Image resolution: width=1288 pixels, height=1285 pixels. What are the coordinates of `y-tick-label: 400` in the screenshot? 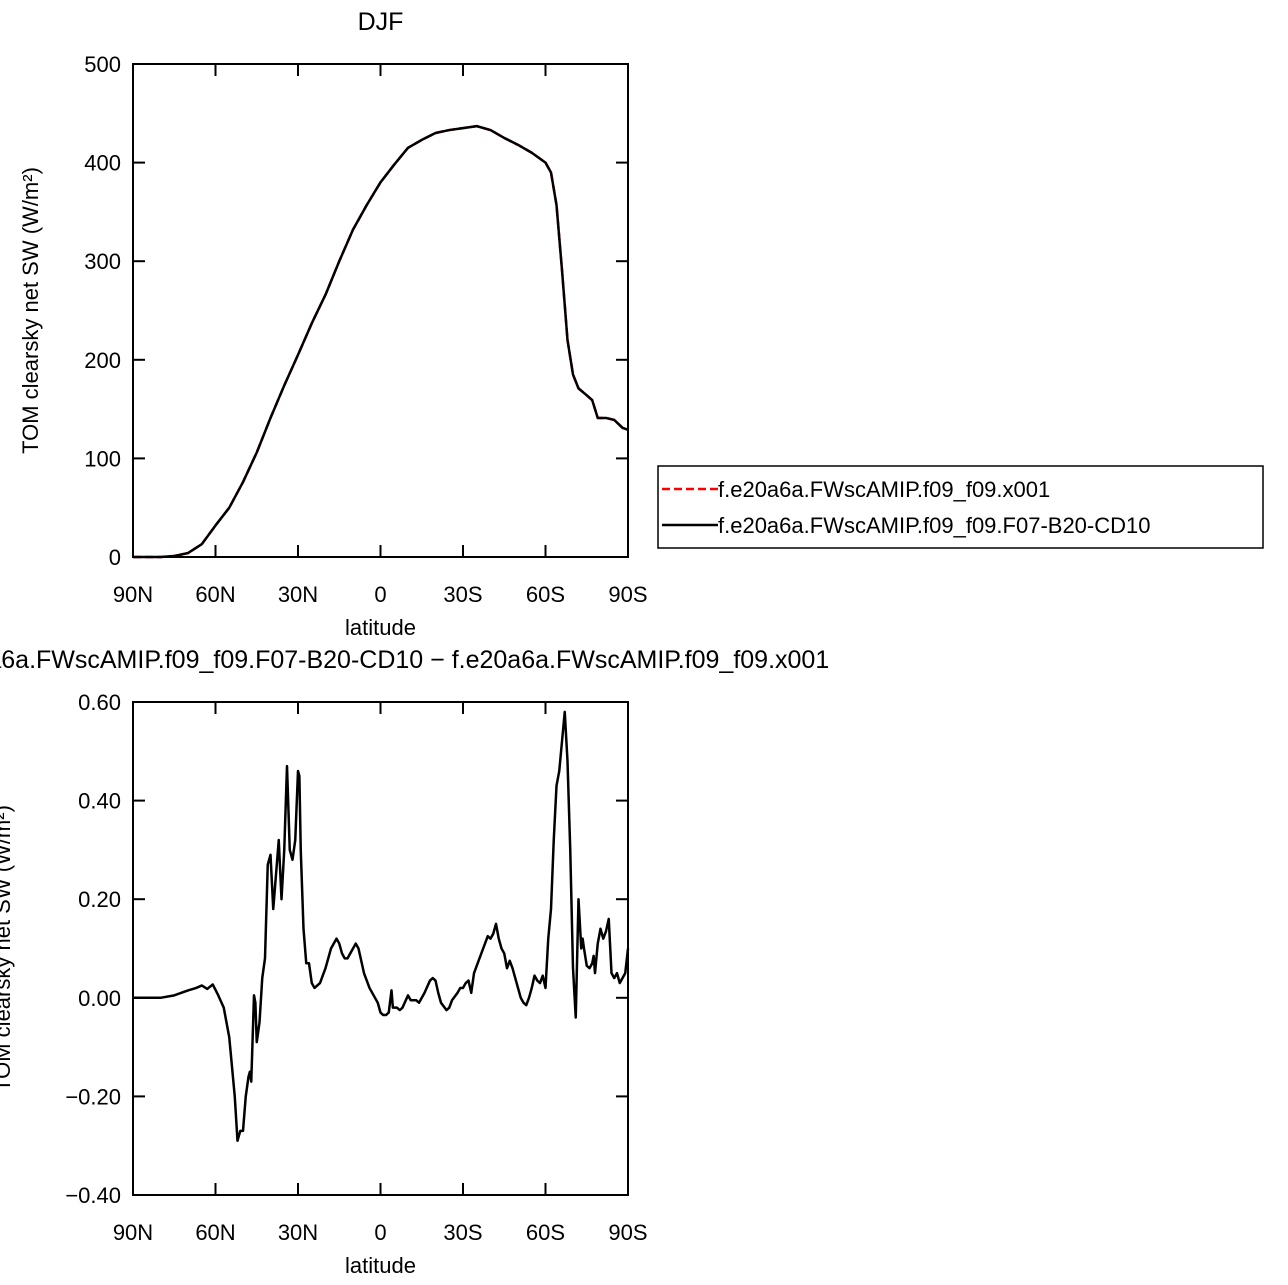 It's located at (102, 163).